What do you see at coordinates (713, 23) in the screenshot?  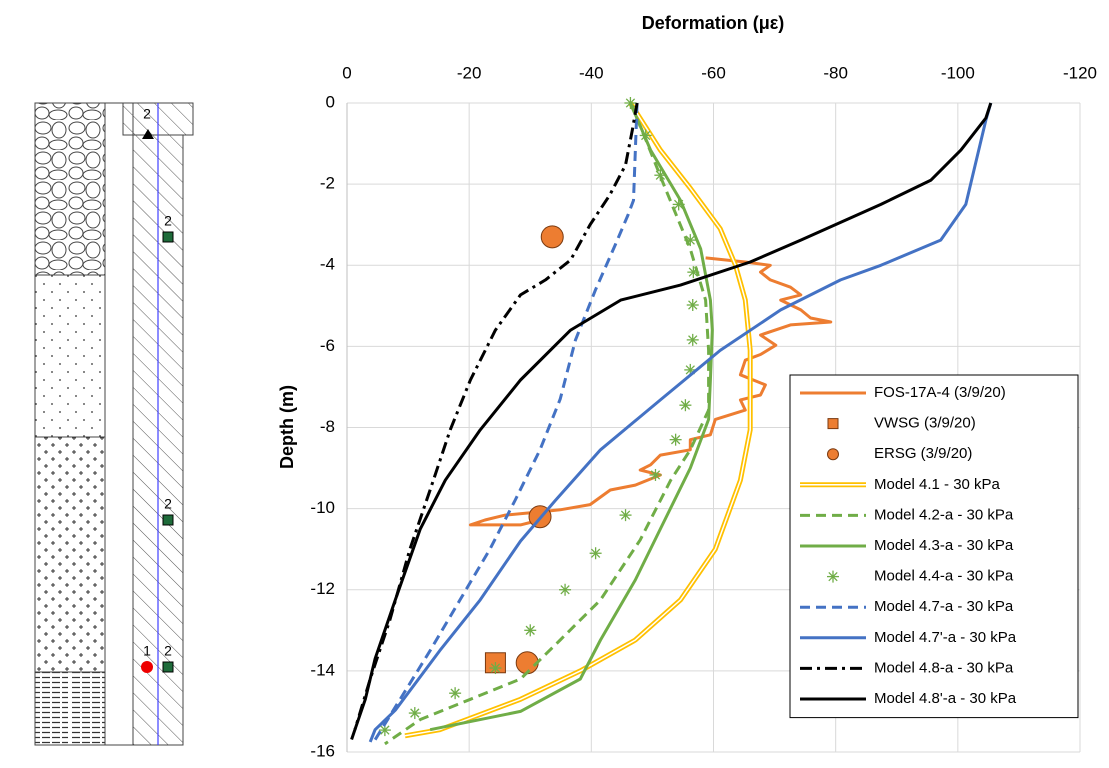 I see `x-axis-title: Deformation (με)` at bounding box center [713, 23].